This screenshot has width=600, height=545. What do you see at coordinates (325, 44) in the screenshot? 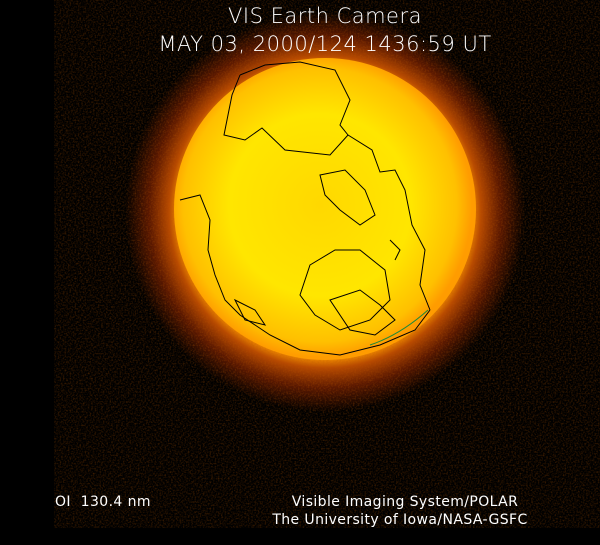
I see `observation-timestamp: MAY 03, 2000/124 1436:59 UT` at bounding box center [325, 44].